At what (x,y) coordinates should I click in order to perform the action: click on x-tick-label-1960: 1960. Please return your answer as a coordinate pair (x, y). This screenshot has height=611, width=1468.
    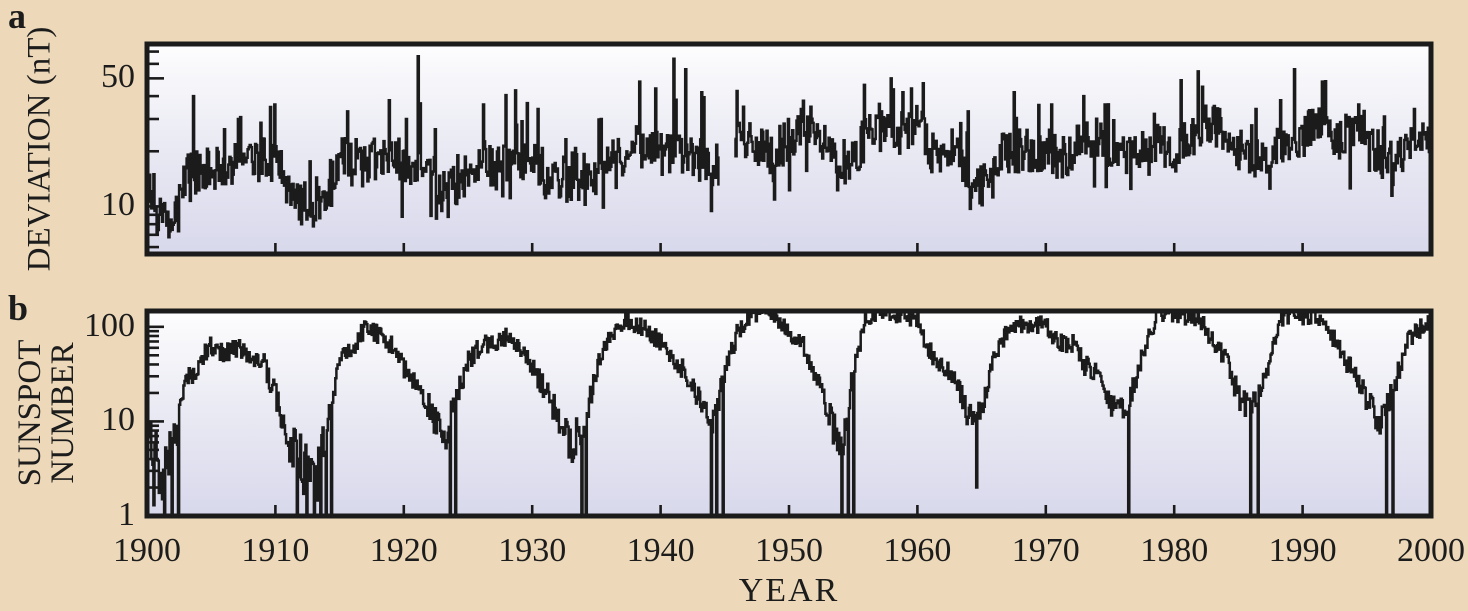
    Looking at the image, I should click on (917, 550).